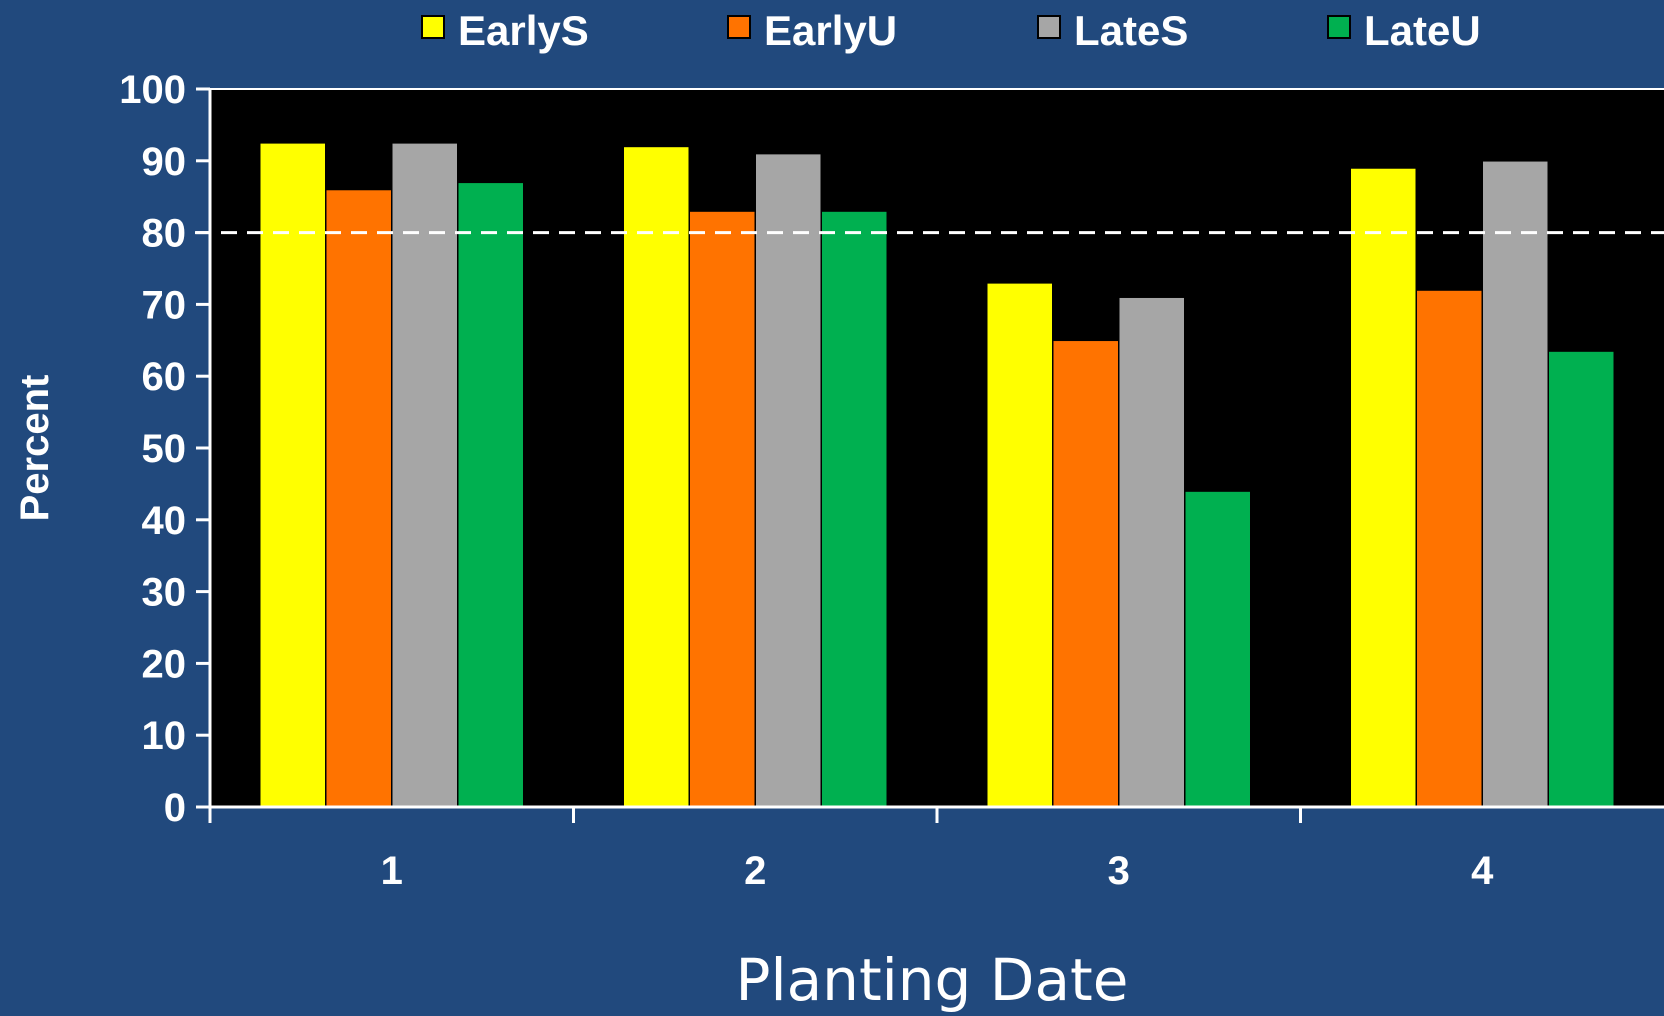 This screenshot has height=1016, width=1664. Describe the element at coordinates (164, 234) in the screenshot. I see `y-tick-label-80: 80` at that location.